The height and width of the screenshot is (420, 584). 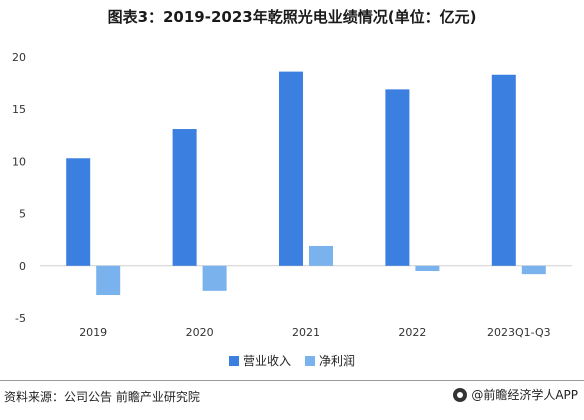 What do you see at coordinates (337, 361) in the screenshot?
I see `legend-label-net-profit: 净利润` at bounding box center [337, 361].